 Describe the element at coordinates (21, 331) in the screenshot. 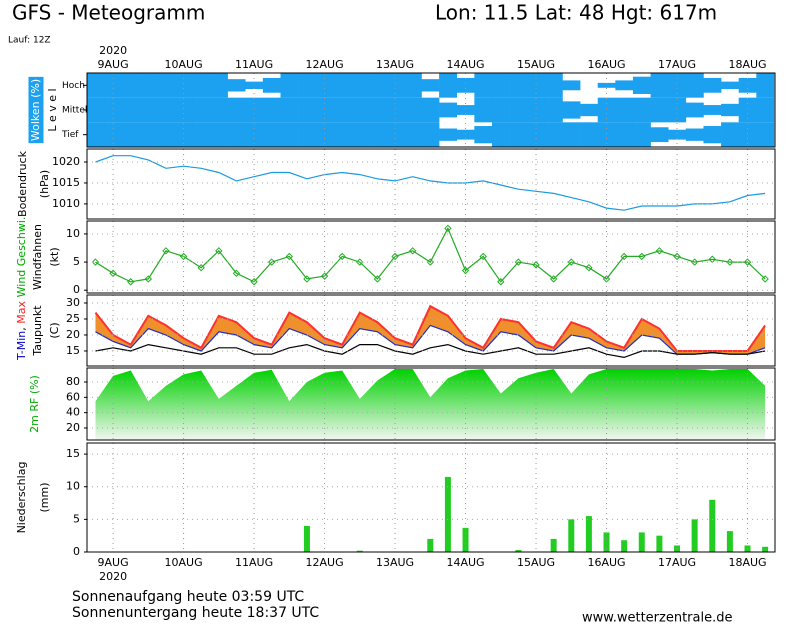

I see `panel-label: T-Min, Max` at that location.